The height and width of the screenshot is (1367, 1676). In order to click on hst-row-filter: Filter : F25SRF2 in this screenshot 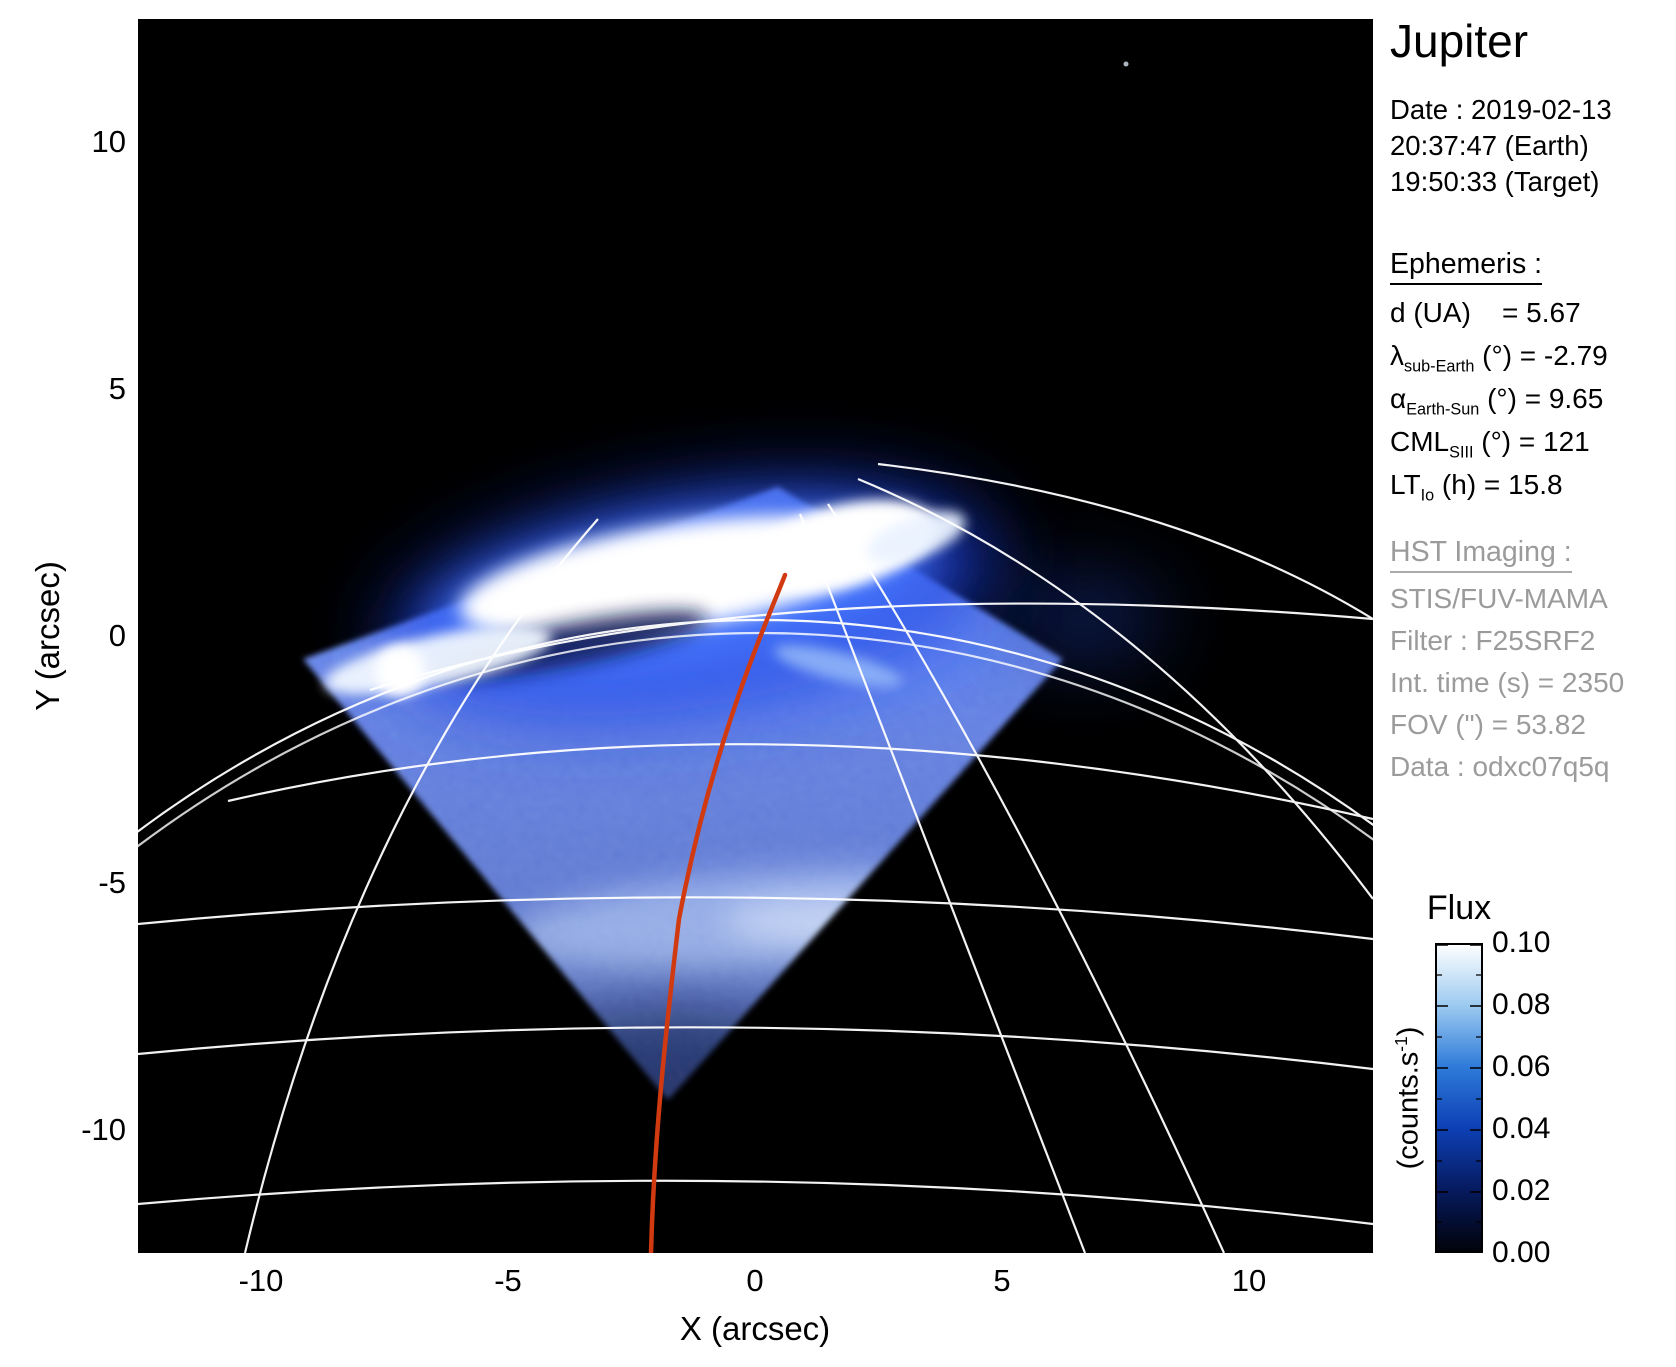, I will do `click(1493, 640)`.